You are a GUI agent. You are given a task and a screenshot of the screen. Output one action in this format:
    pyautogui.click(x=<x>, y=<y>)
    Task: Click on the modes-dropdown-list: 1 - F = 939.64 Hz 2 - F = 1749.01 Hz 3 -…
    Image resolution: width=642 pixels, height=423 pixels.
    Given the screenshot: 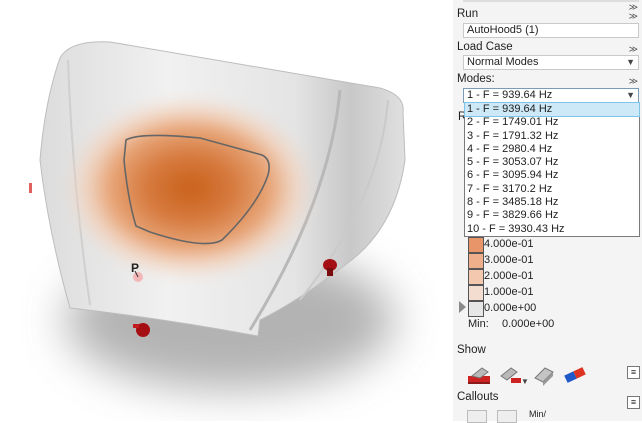 What is the action you would take?
    pyautogui.click(x=552, y=169)
    